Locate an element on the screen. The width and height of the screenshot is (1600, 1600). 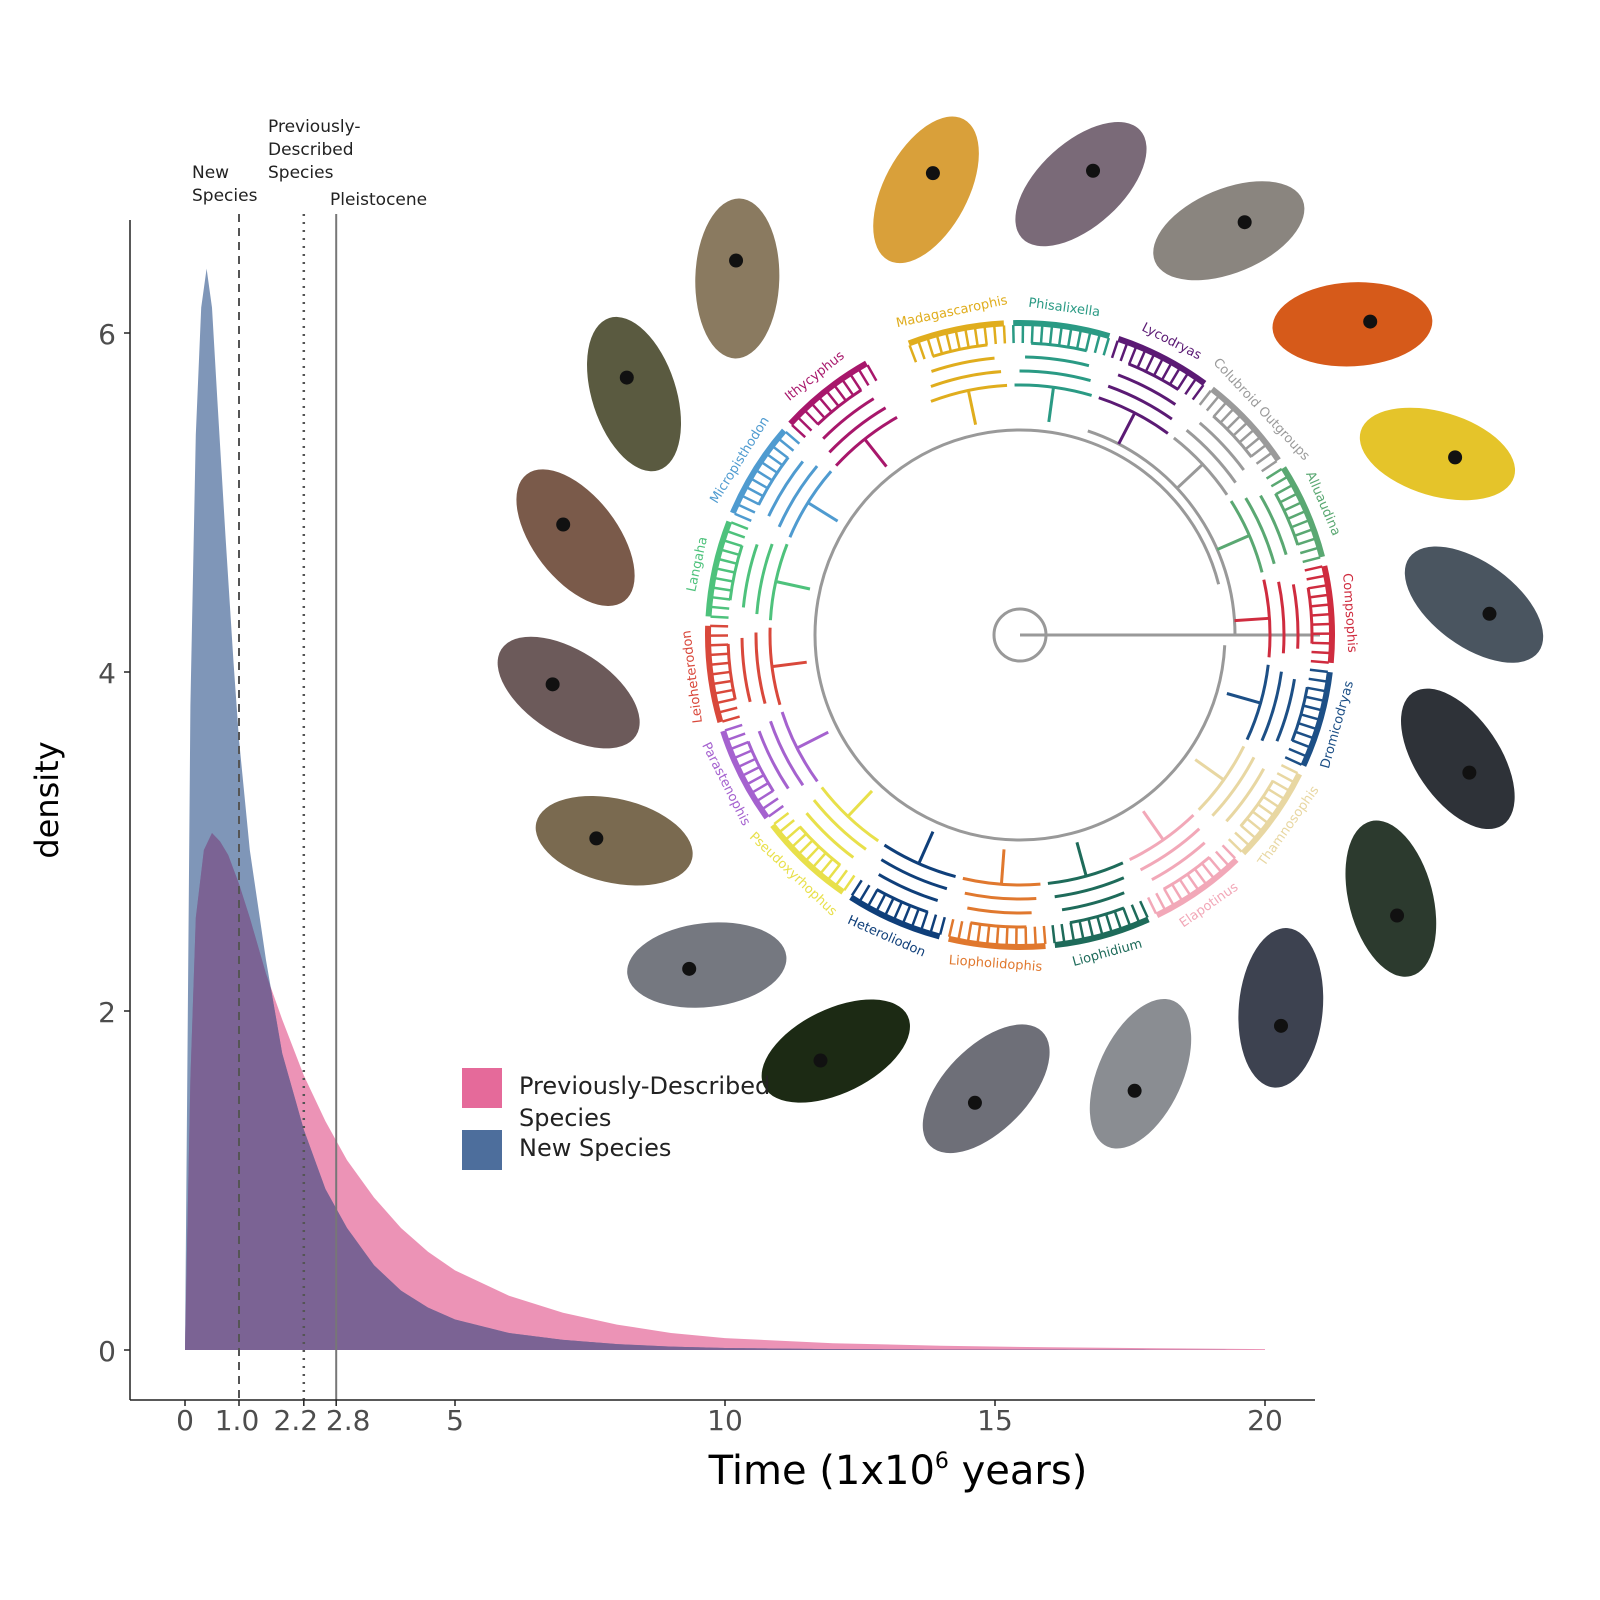
clade-alluaudina: Alluaudina is located at coordinates (1279, 519).